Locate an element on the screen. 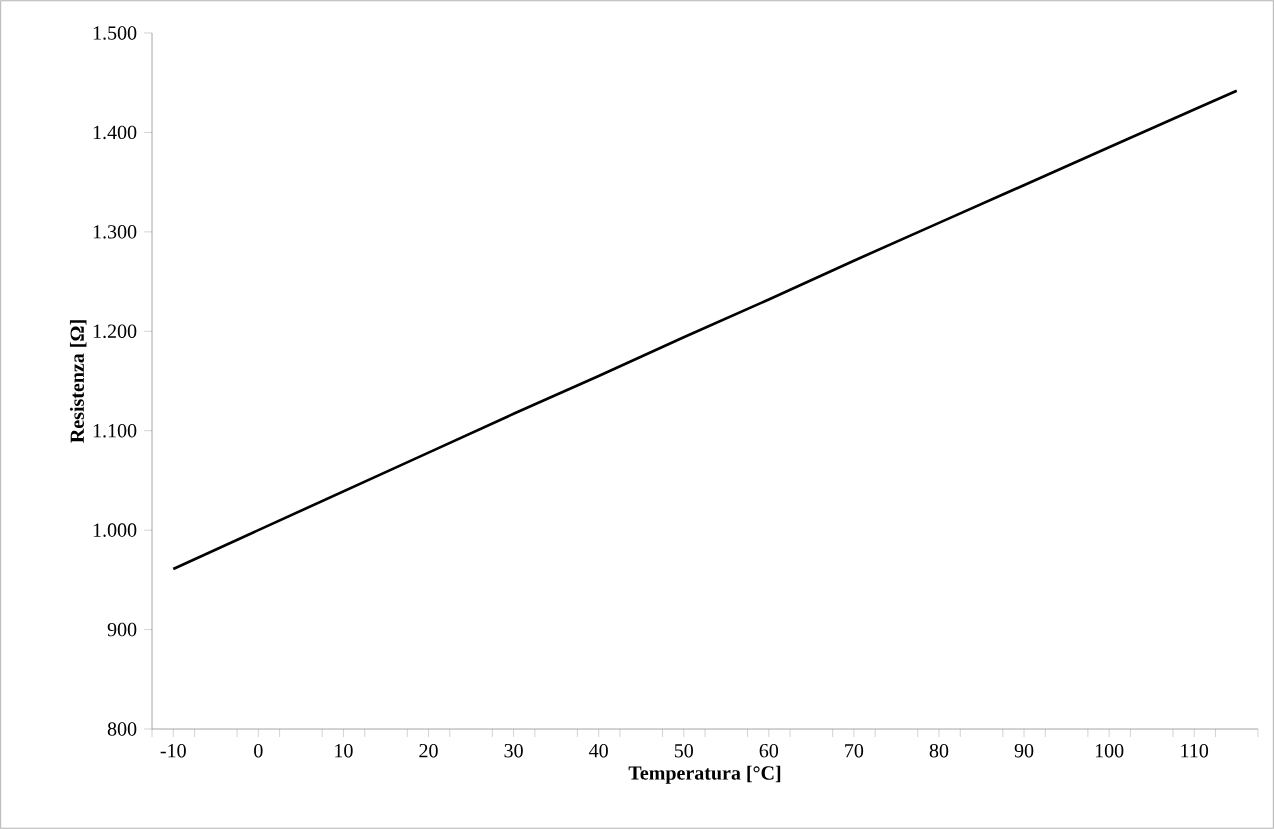 This screenshot has height=829, width=1274. x-tick-label: 90 is located at coordinates (1024, 750).